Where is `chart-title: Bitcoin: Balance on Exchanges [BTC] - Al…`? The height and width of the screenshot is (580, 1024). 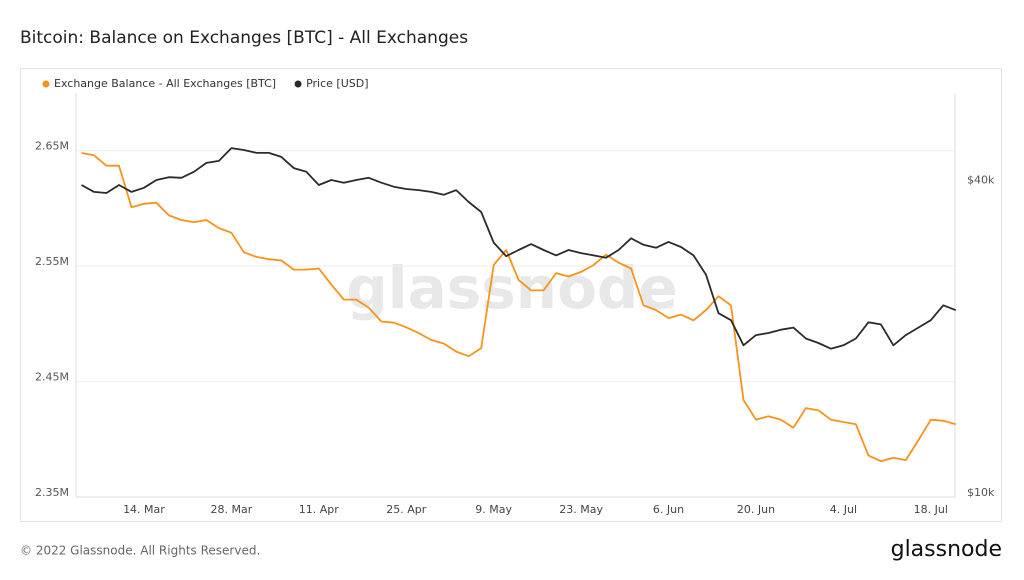
chart-title: Bitcoin: Balance on Exchanges [BTC] - Al… is located at coordinates (244, 38).